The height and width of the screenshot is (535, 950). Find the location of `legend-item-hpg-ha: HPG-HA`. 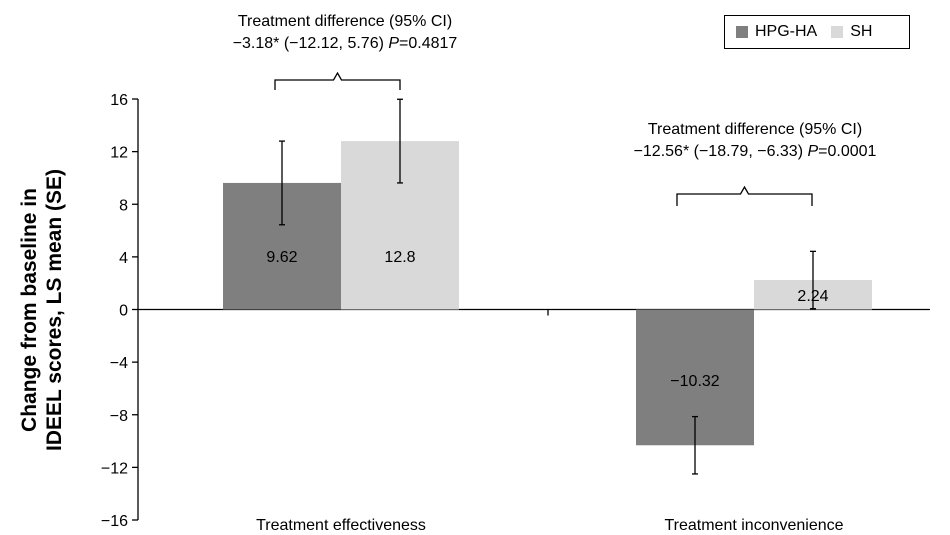

legend-item-hpg-ha: HPG-HA is located at coordinates (776, 32).